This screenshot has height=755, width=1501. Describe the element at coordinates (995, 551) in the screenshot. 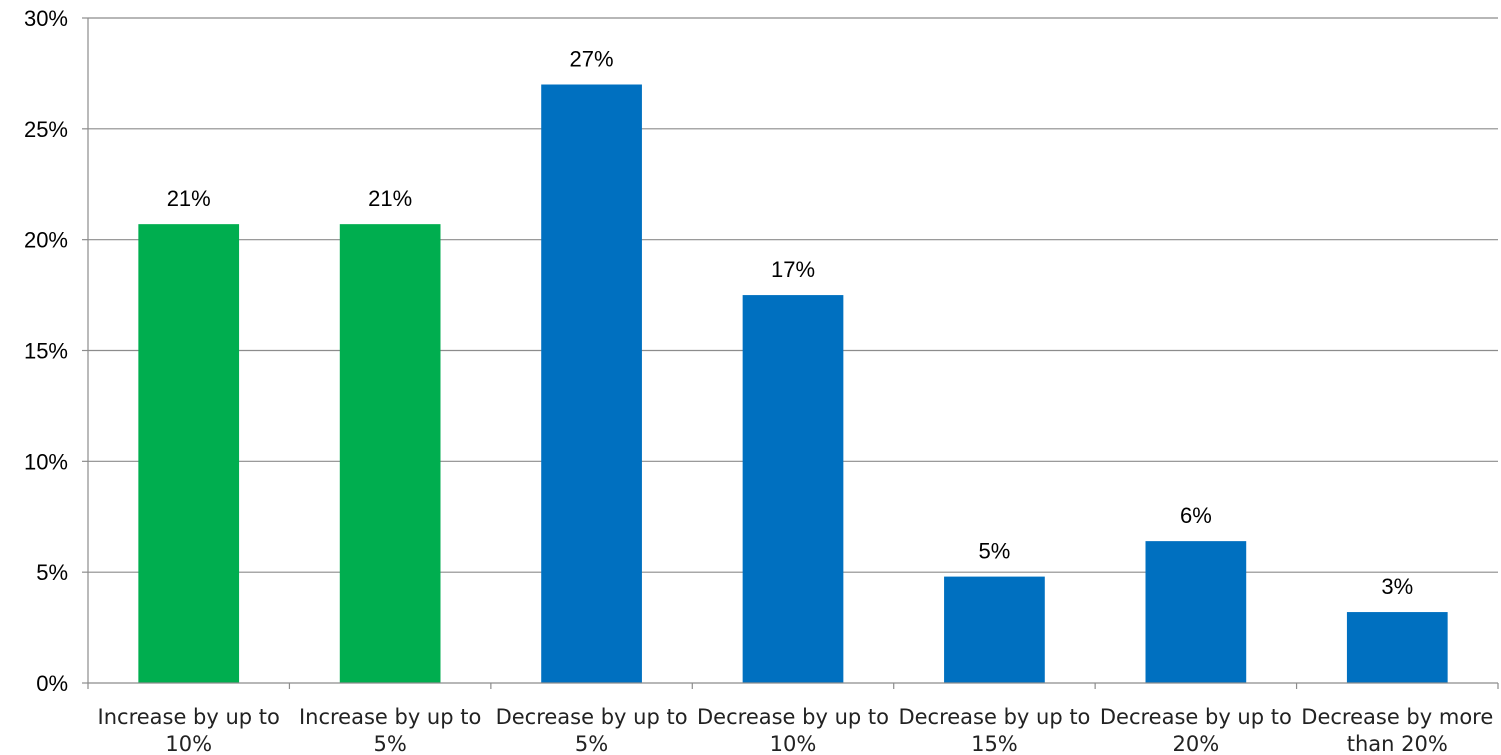

I see `data-label: 5%` at that location.